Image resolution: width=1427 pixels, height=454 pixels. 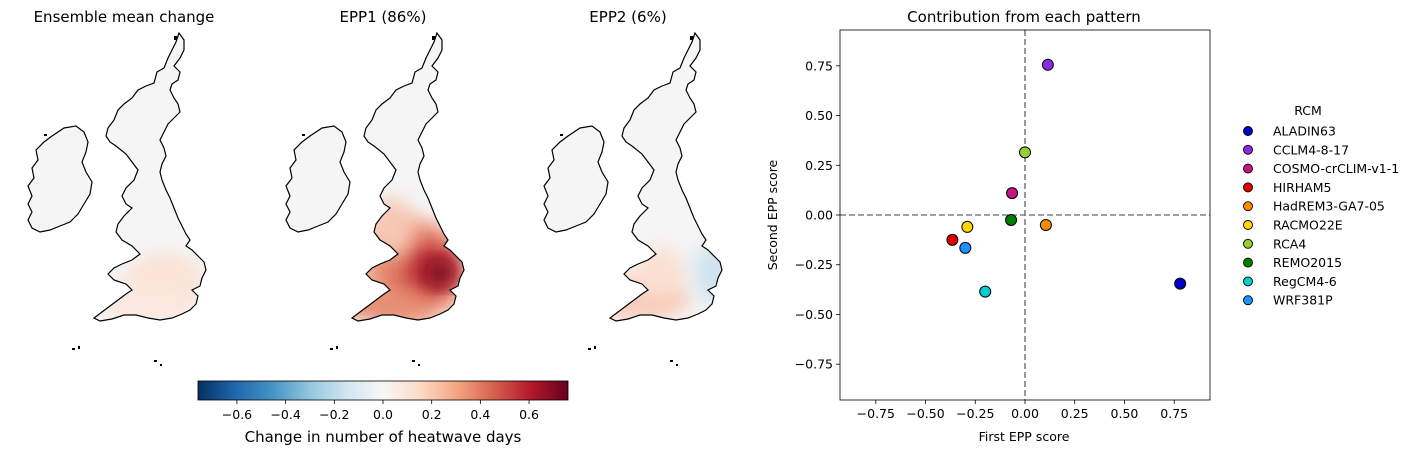 I want to click on legend-label: COSMO-crCLIM-v1-1, so click(x=1336, y=168).